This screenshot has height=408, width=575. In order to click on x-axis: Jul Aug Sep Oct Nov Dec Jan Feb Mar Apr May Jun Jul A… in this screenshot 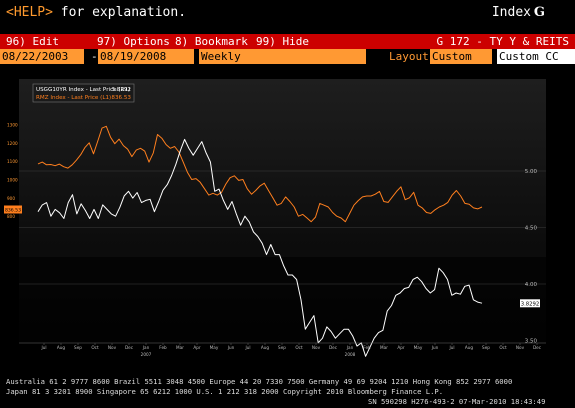, I will do `click(282, 349)`.